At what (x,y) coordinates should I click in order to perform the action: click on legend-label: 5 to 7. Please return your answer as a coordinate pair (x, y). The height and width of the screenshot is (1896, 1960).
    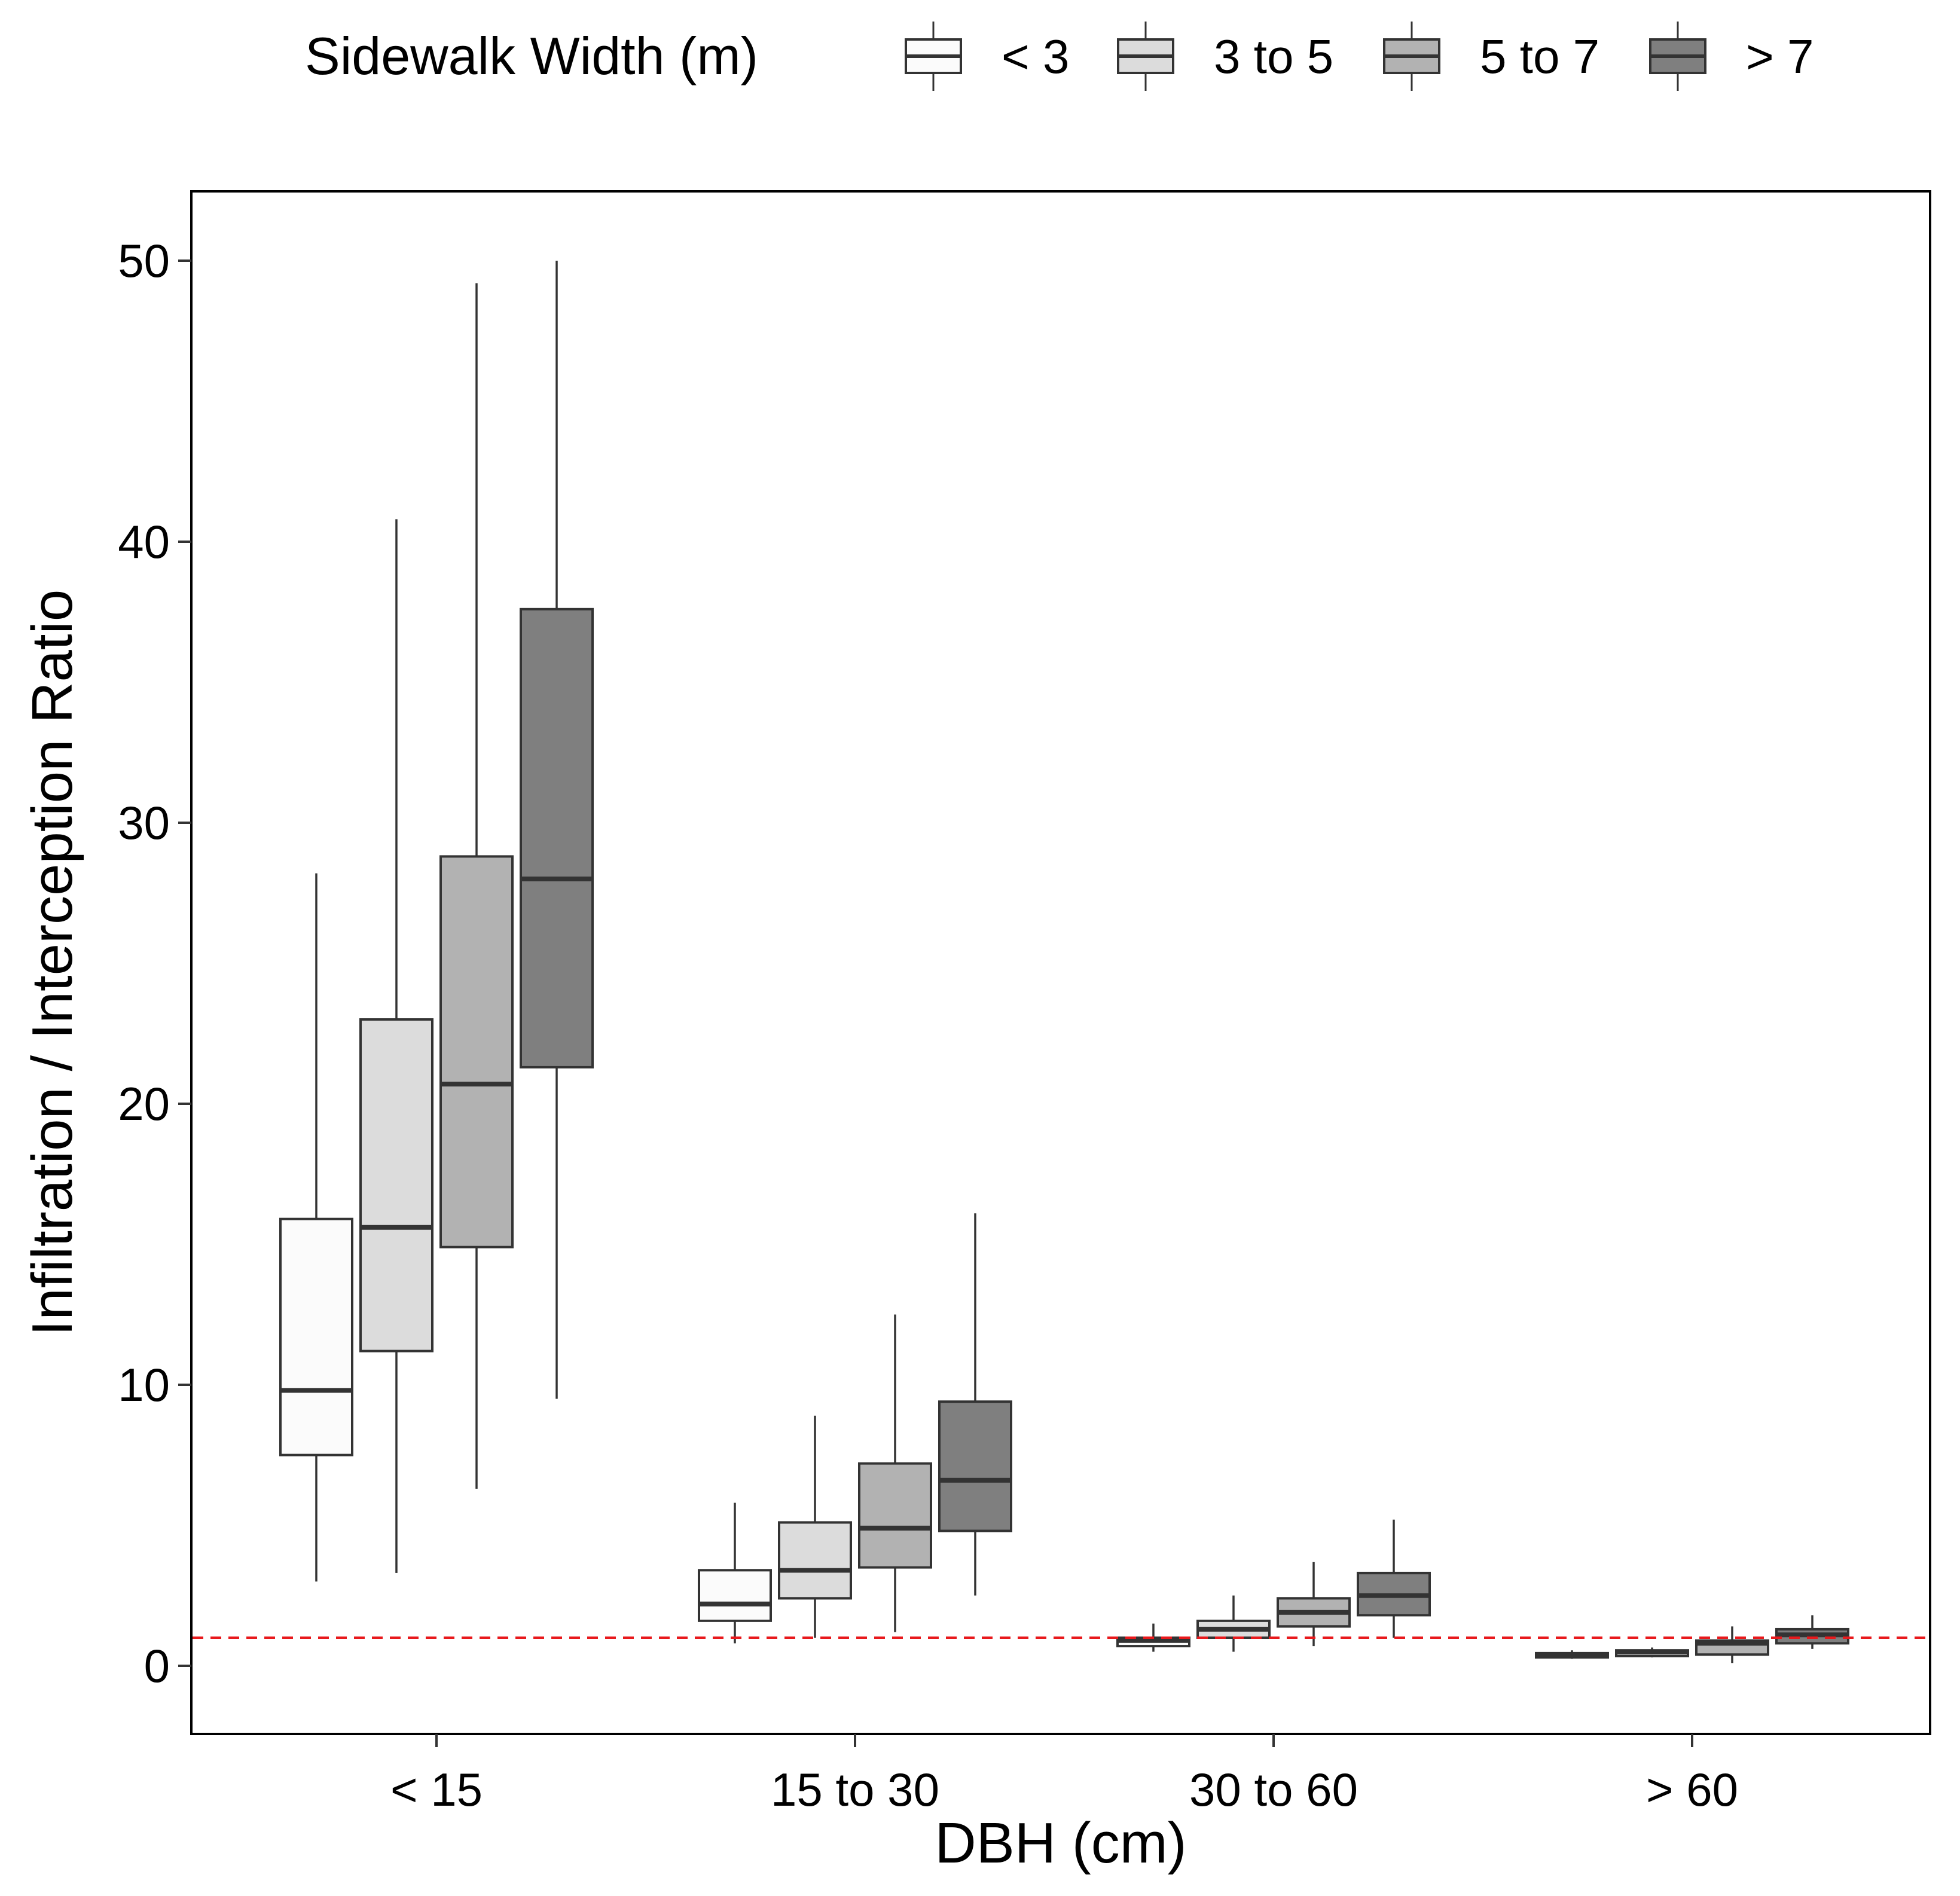
    Looking at the image, I should click on (1539, 56).